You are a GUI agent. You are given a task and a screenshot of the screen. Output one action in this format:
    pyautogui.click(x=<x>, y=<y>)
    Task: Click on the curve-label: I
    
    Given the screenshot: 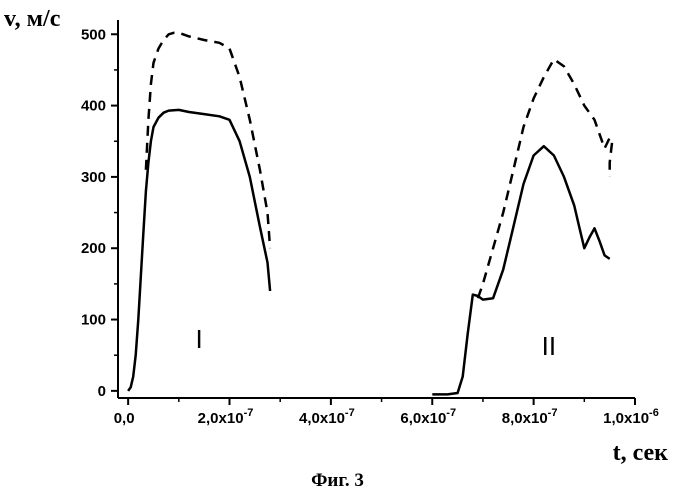 What is the action you would take?
    pyautogui.click(x=198, y=339)
    